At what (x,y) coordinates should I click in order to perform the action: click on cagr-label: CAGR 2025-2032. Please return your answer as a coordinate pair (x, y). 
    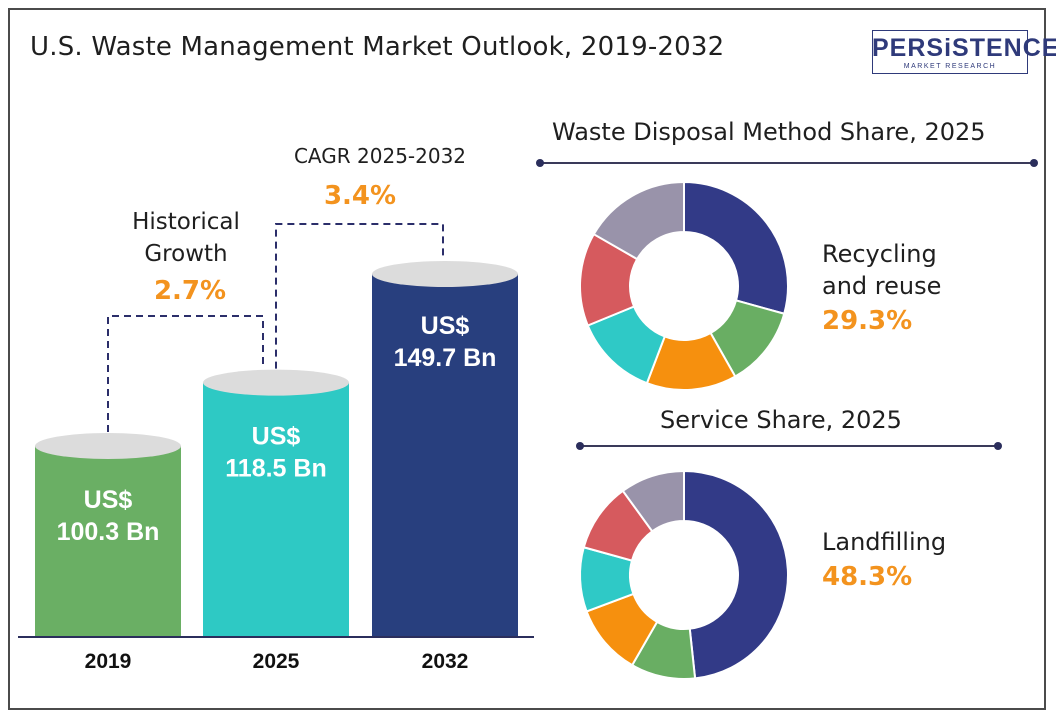
    Looking at the image, I should click on (380, 156).